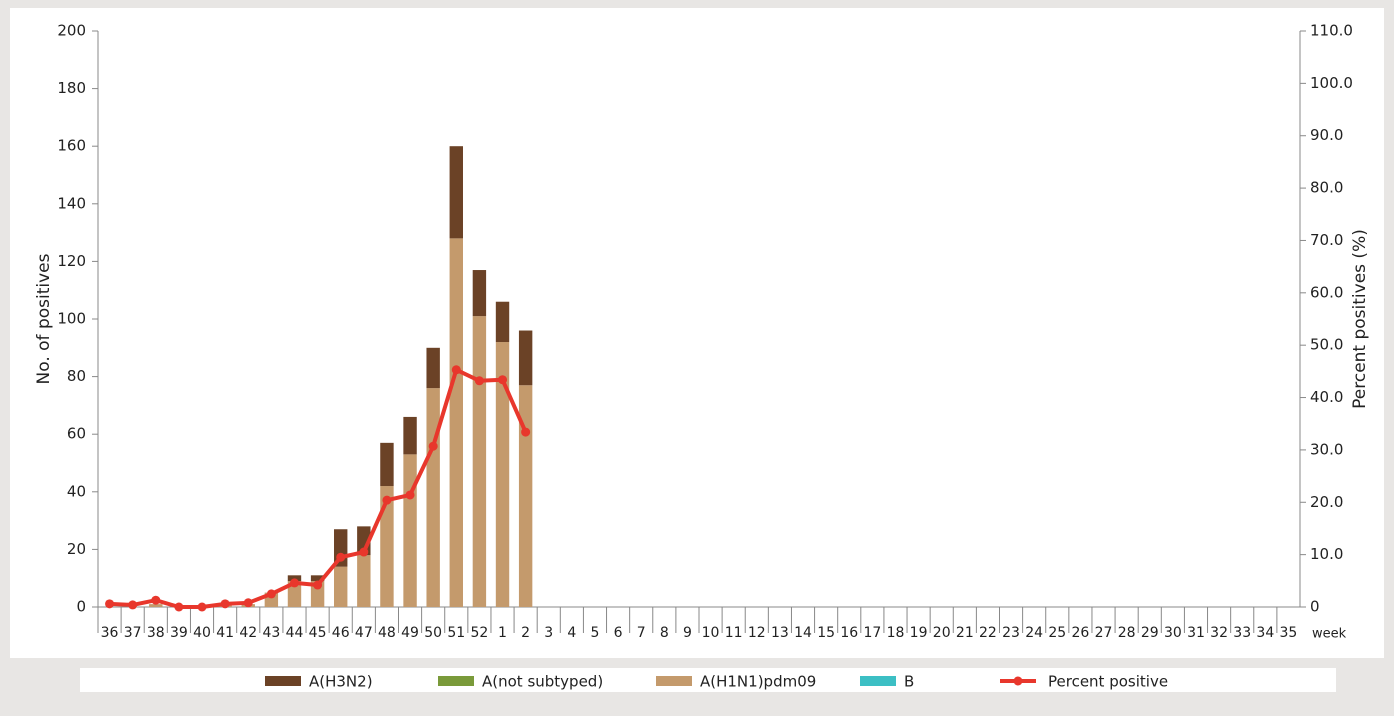 This screenshot has width=1394, height=720. I want to click on x-tick-label: 20, so click(942, 633).